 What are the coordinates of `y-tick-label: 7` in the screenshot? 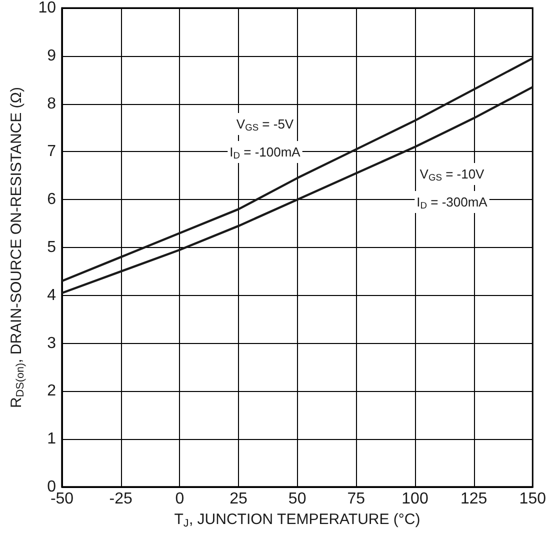 It's located at (51, 151).